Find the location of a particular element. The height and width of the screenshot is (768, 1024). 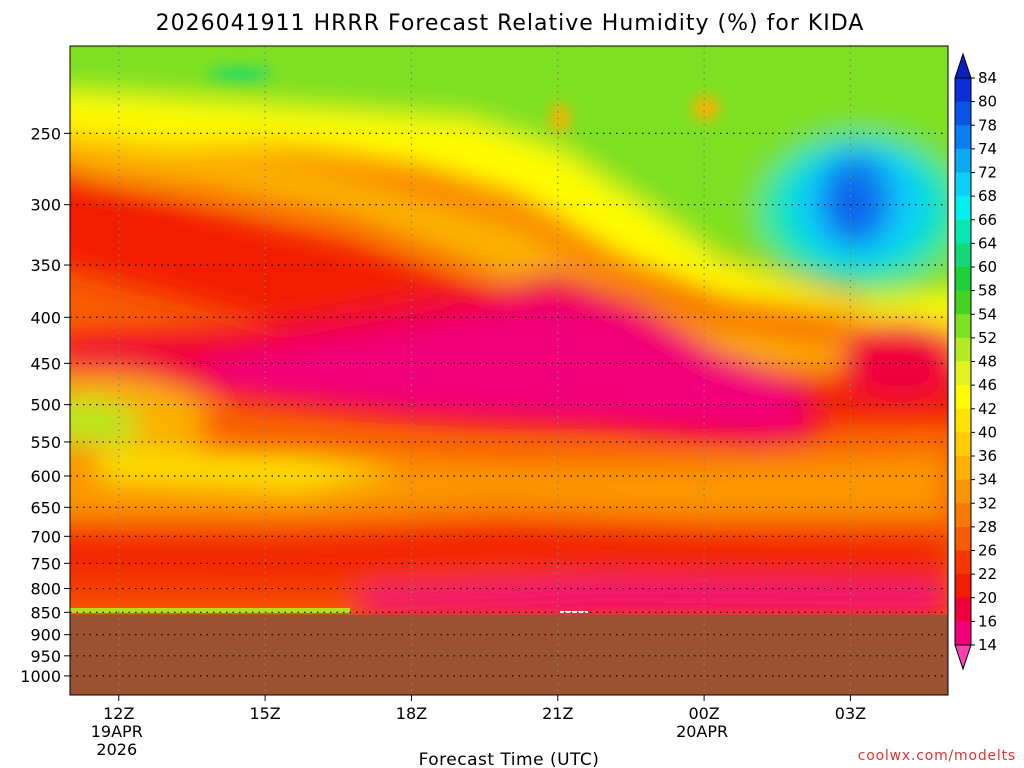

colorbar-tick-label: 36 is located at coordinates (987, 456).